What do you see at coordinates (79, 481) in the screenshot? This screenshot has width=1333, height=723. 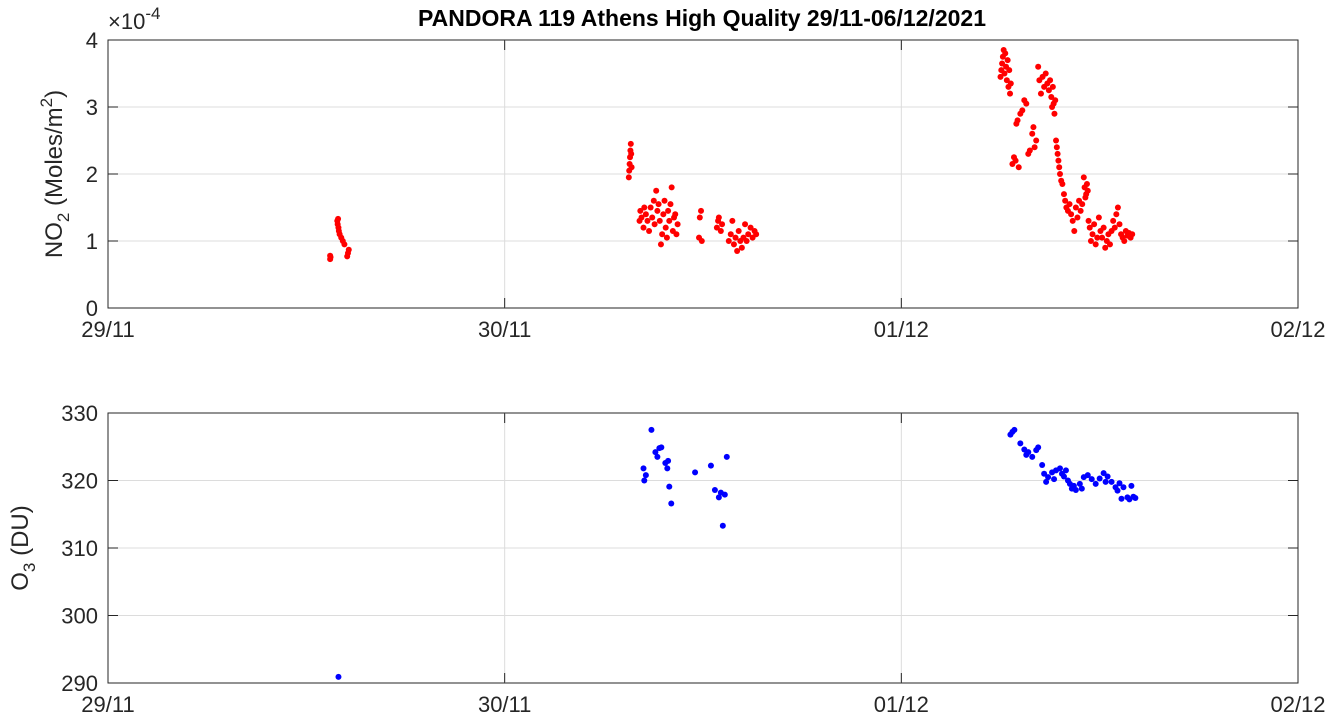 I see `y-tick-label: 320` at bounding box center [79, 481].